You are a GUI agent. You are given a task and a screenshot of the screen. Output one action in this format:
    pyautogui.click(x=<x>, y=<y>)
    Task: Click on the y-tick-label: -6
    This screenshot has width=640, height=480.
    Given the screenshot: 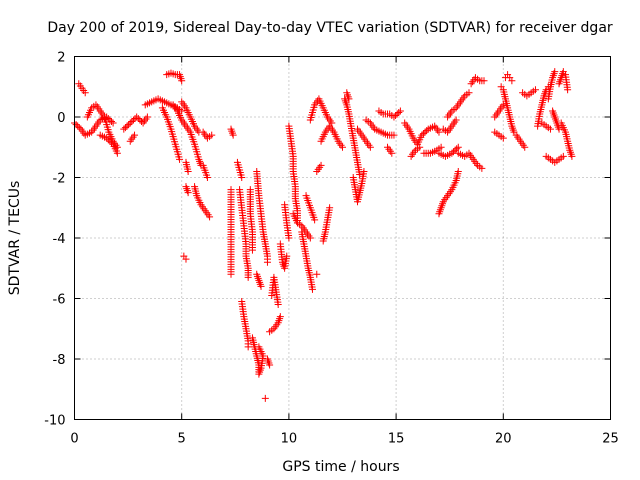 What is the action you would take?
    pyautogui.click(x=59, y=300)
    